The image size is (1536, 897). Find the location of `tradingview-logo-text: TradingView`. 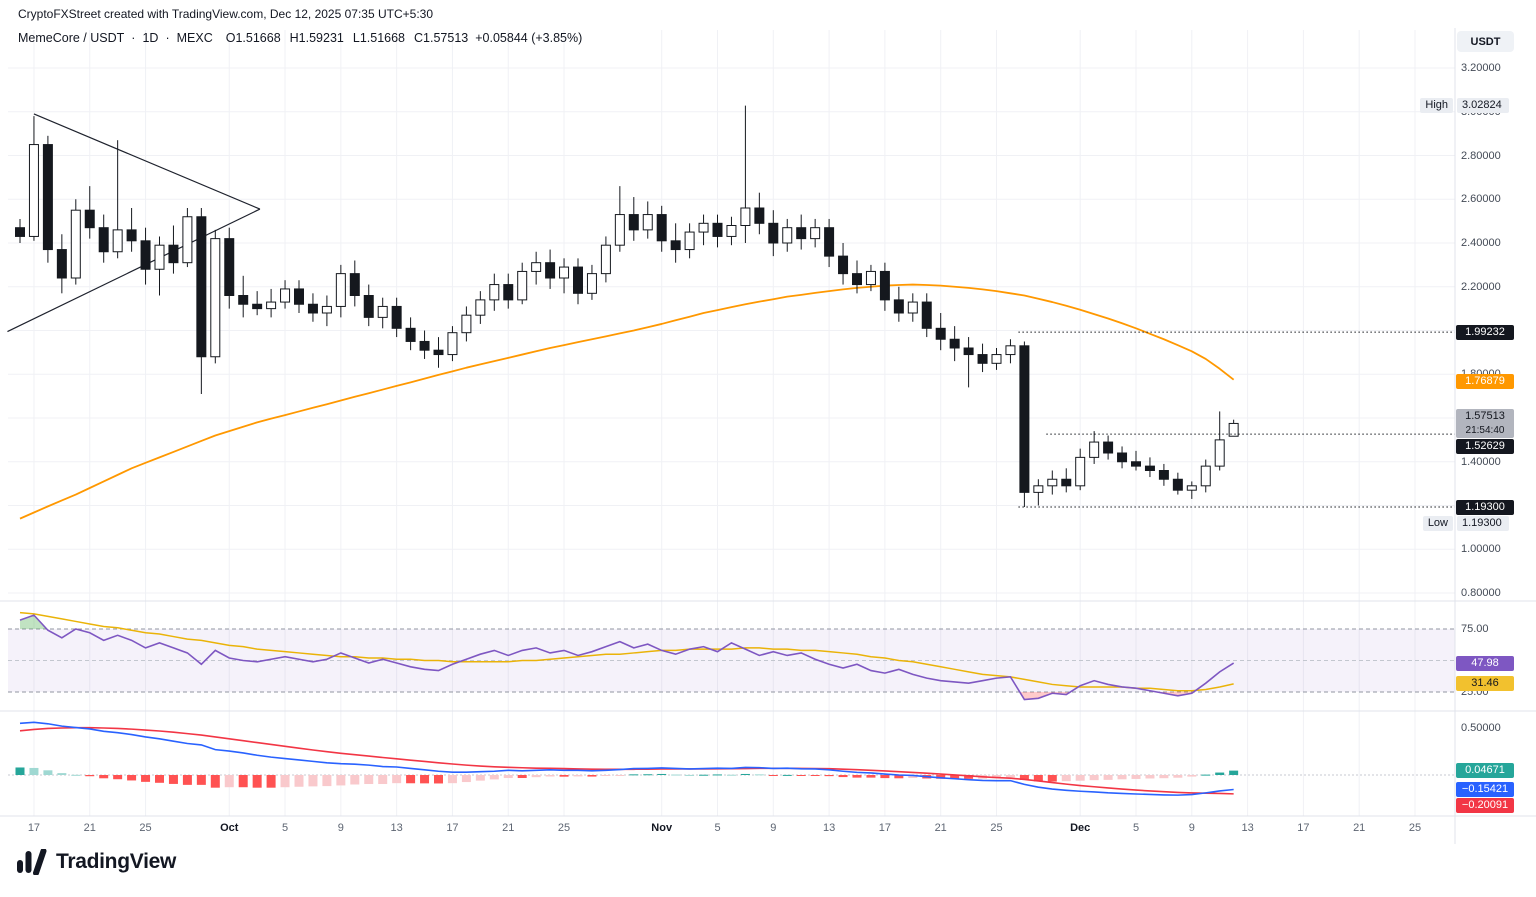

tradingview-logo-text: TradingView is located at coordinates (116, 861).